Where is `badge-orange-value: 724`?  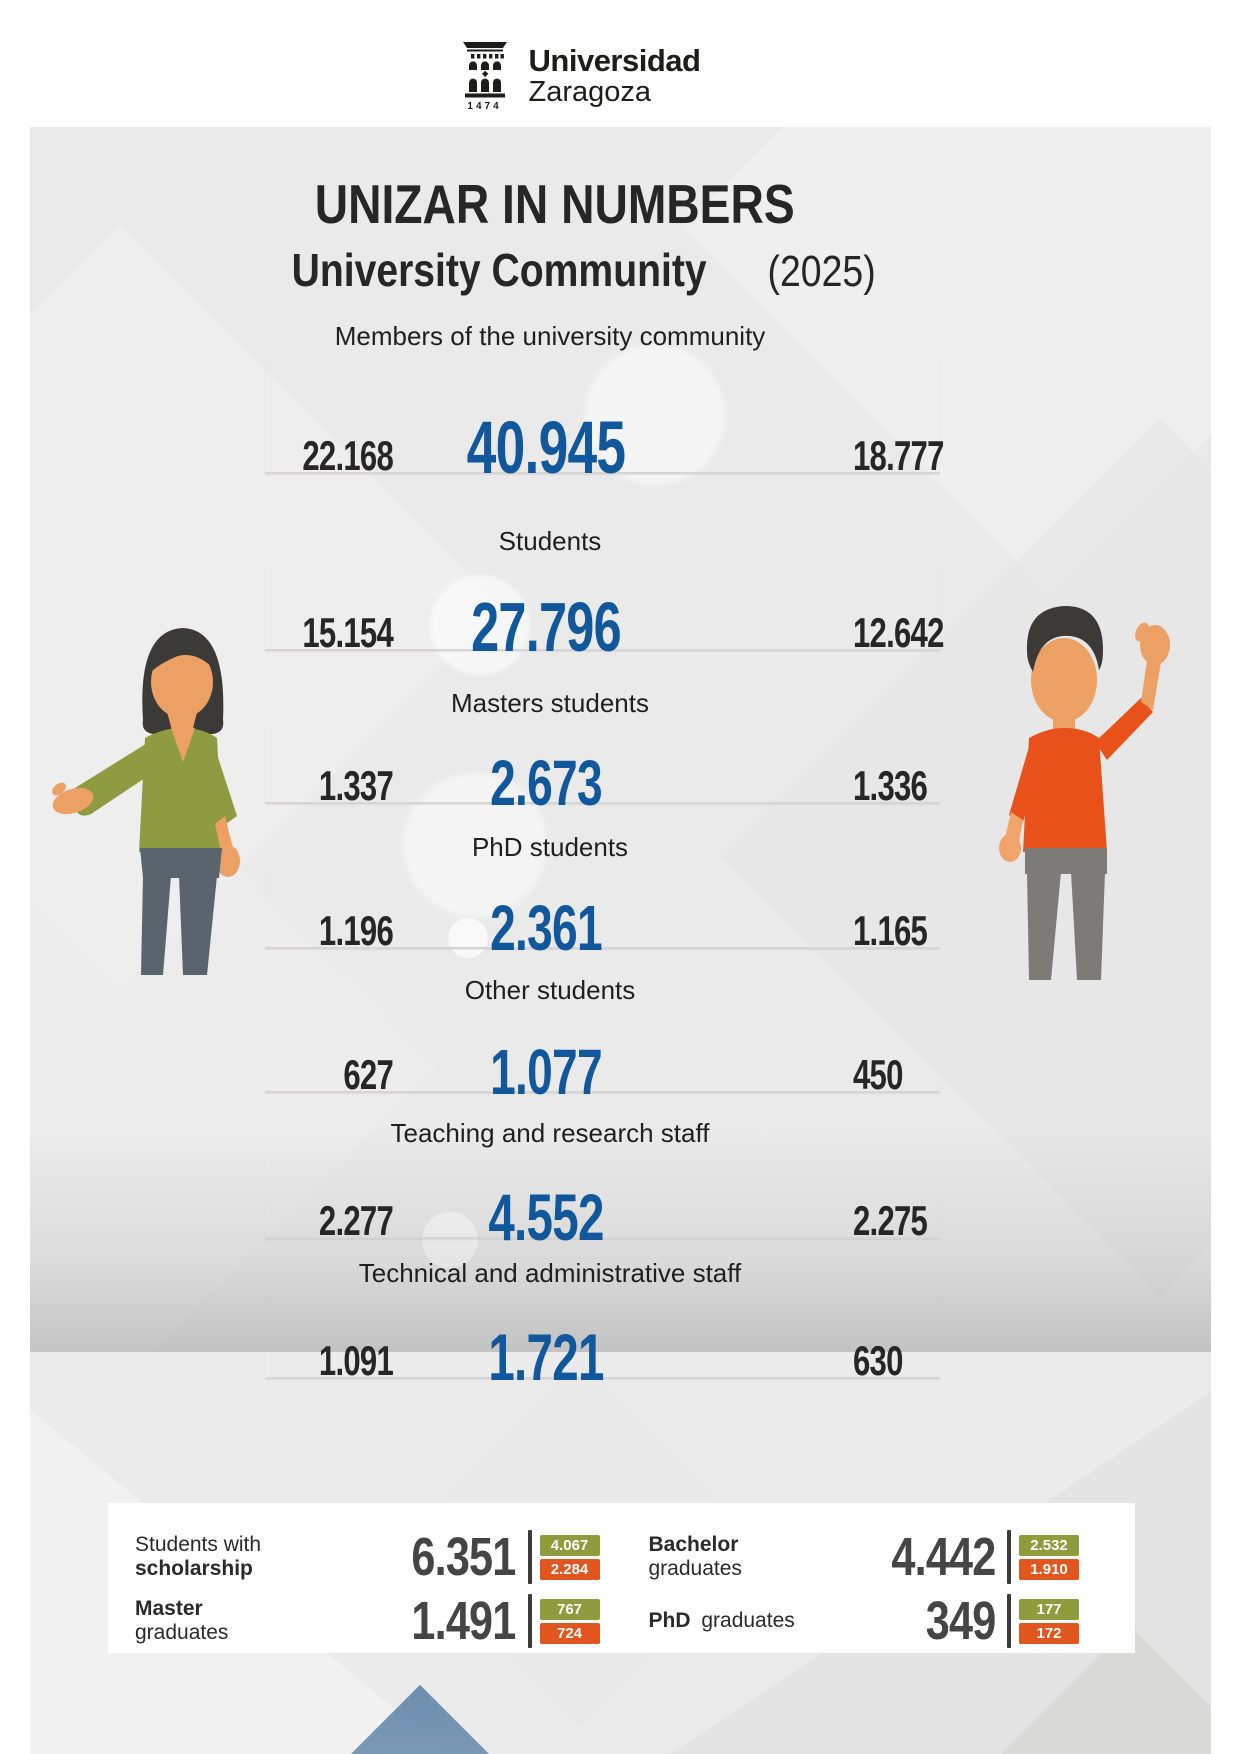 badge-orange-value: 724 is located at coordinates (569, 1633).